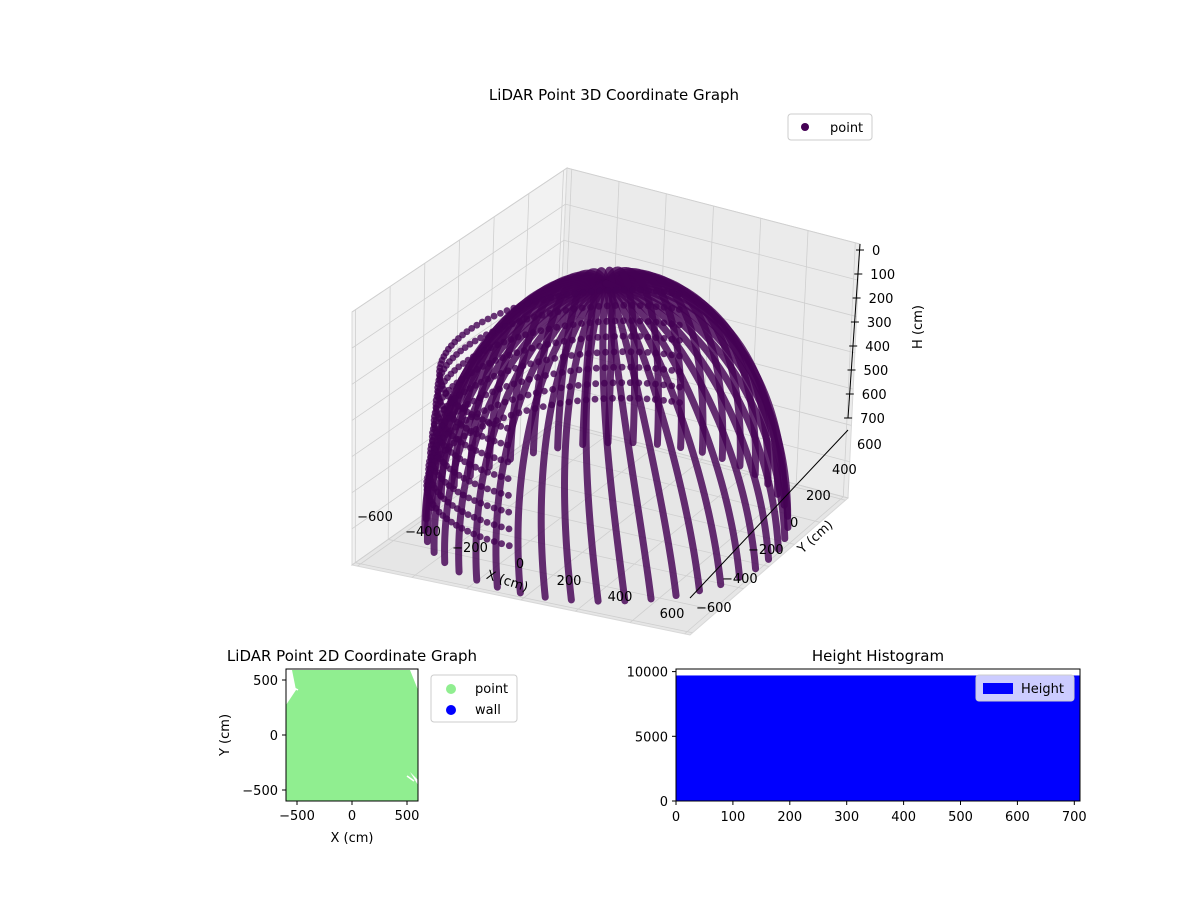 This screenshot has width=1200, height=900. Describe the element at coordinates (960, 817) in the screenshot. I see `hist-x-tick-label: 500` at that location.